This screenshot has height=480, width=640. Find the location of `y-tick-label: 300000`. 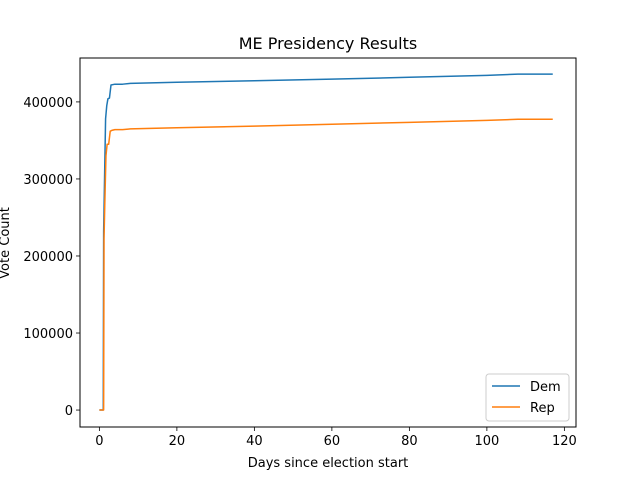

y-tick-label: 300000 is located at coordinates (48, 180).